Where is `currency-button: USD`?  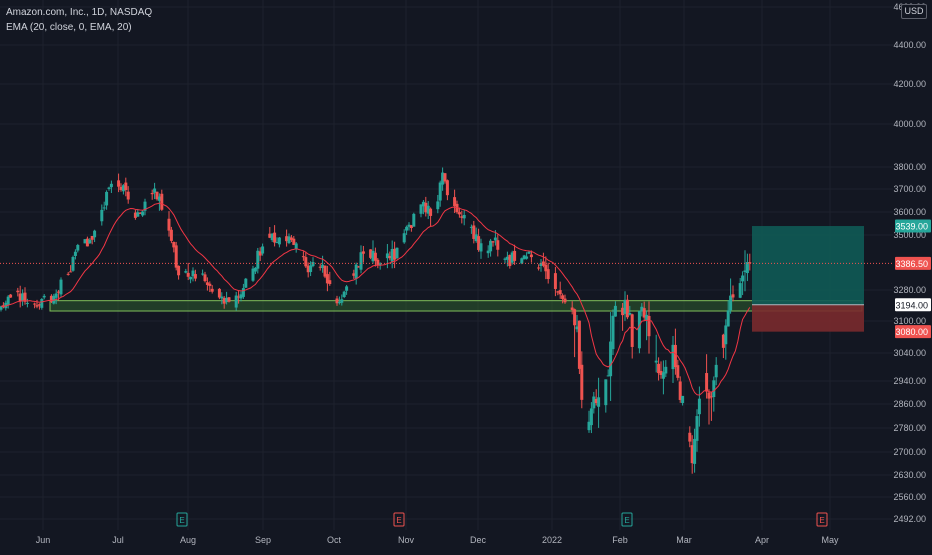
currency-button: USD is located at coordinates (914, 11).